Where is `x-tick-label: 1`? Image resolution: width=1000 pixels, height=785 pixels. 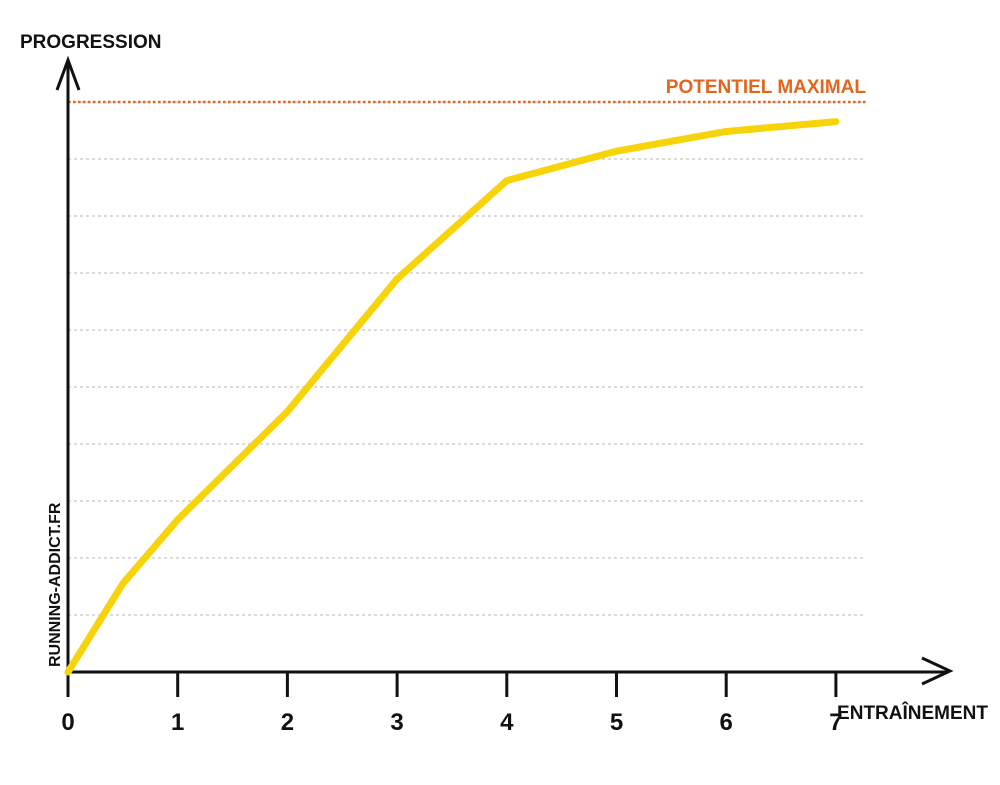
x-tick-label: 1 is located at coordinates (177, 722).